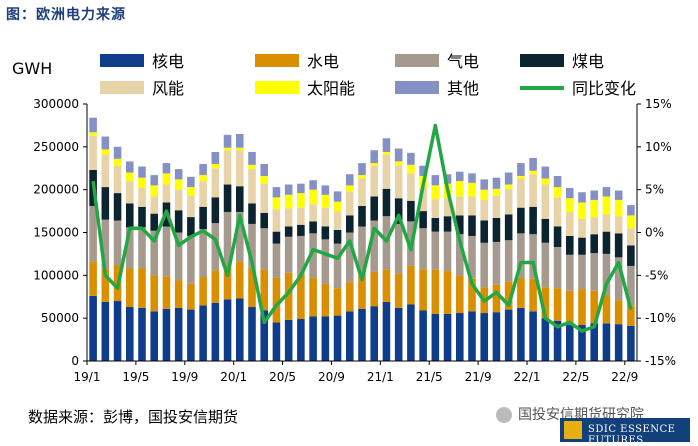  I want to click on bar-segment-风能-20/3, so click(264, 198).